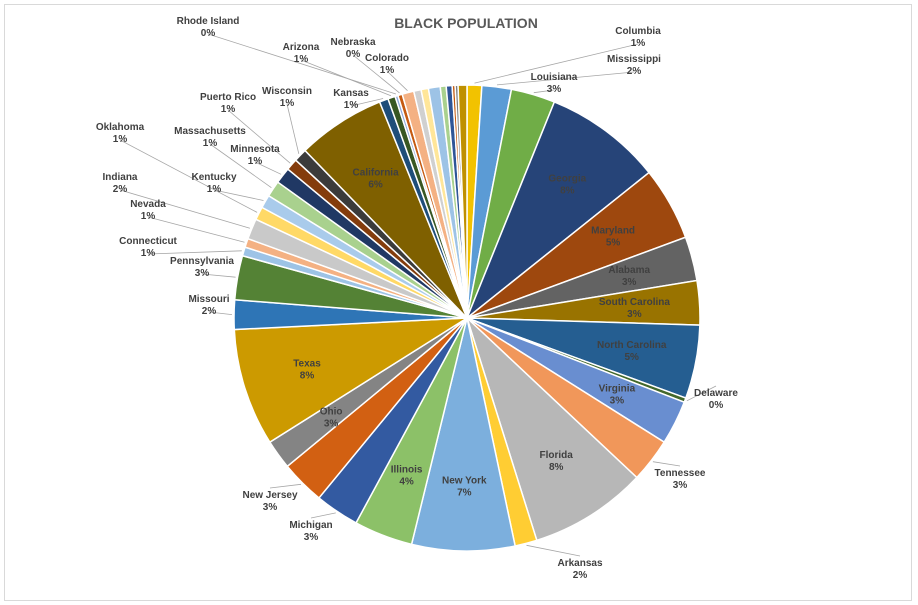  I want to click on leader-line-nebraska, so click(376, 74).